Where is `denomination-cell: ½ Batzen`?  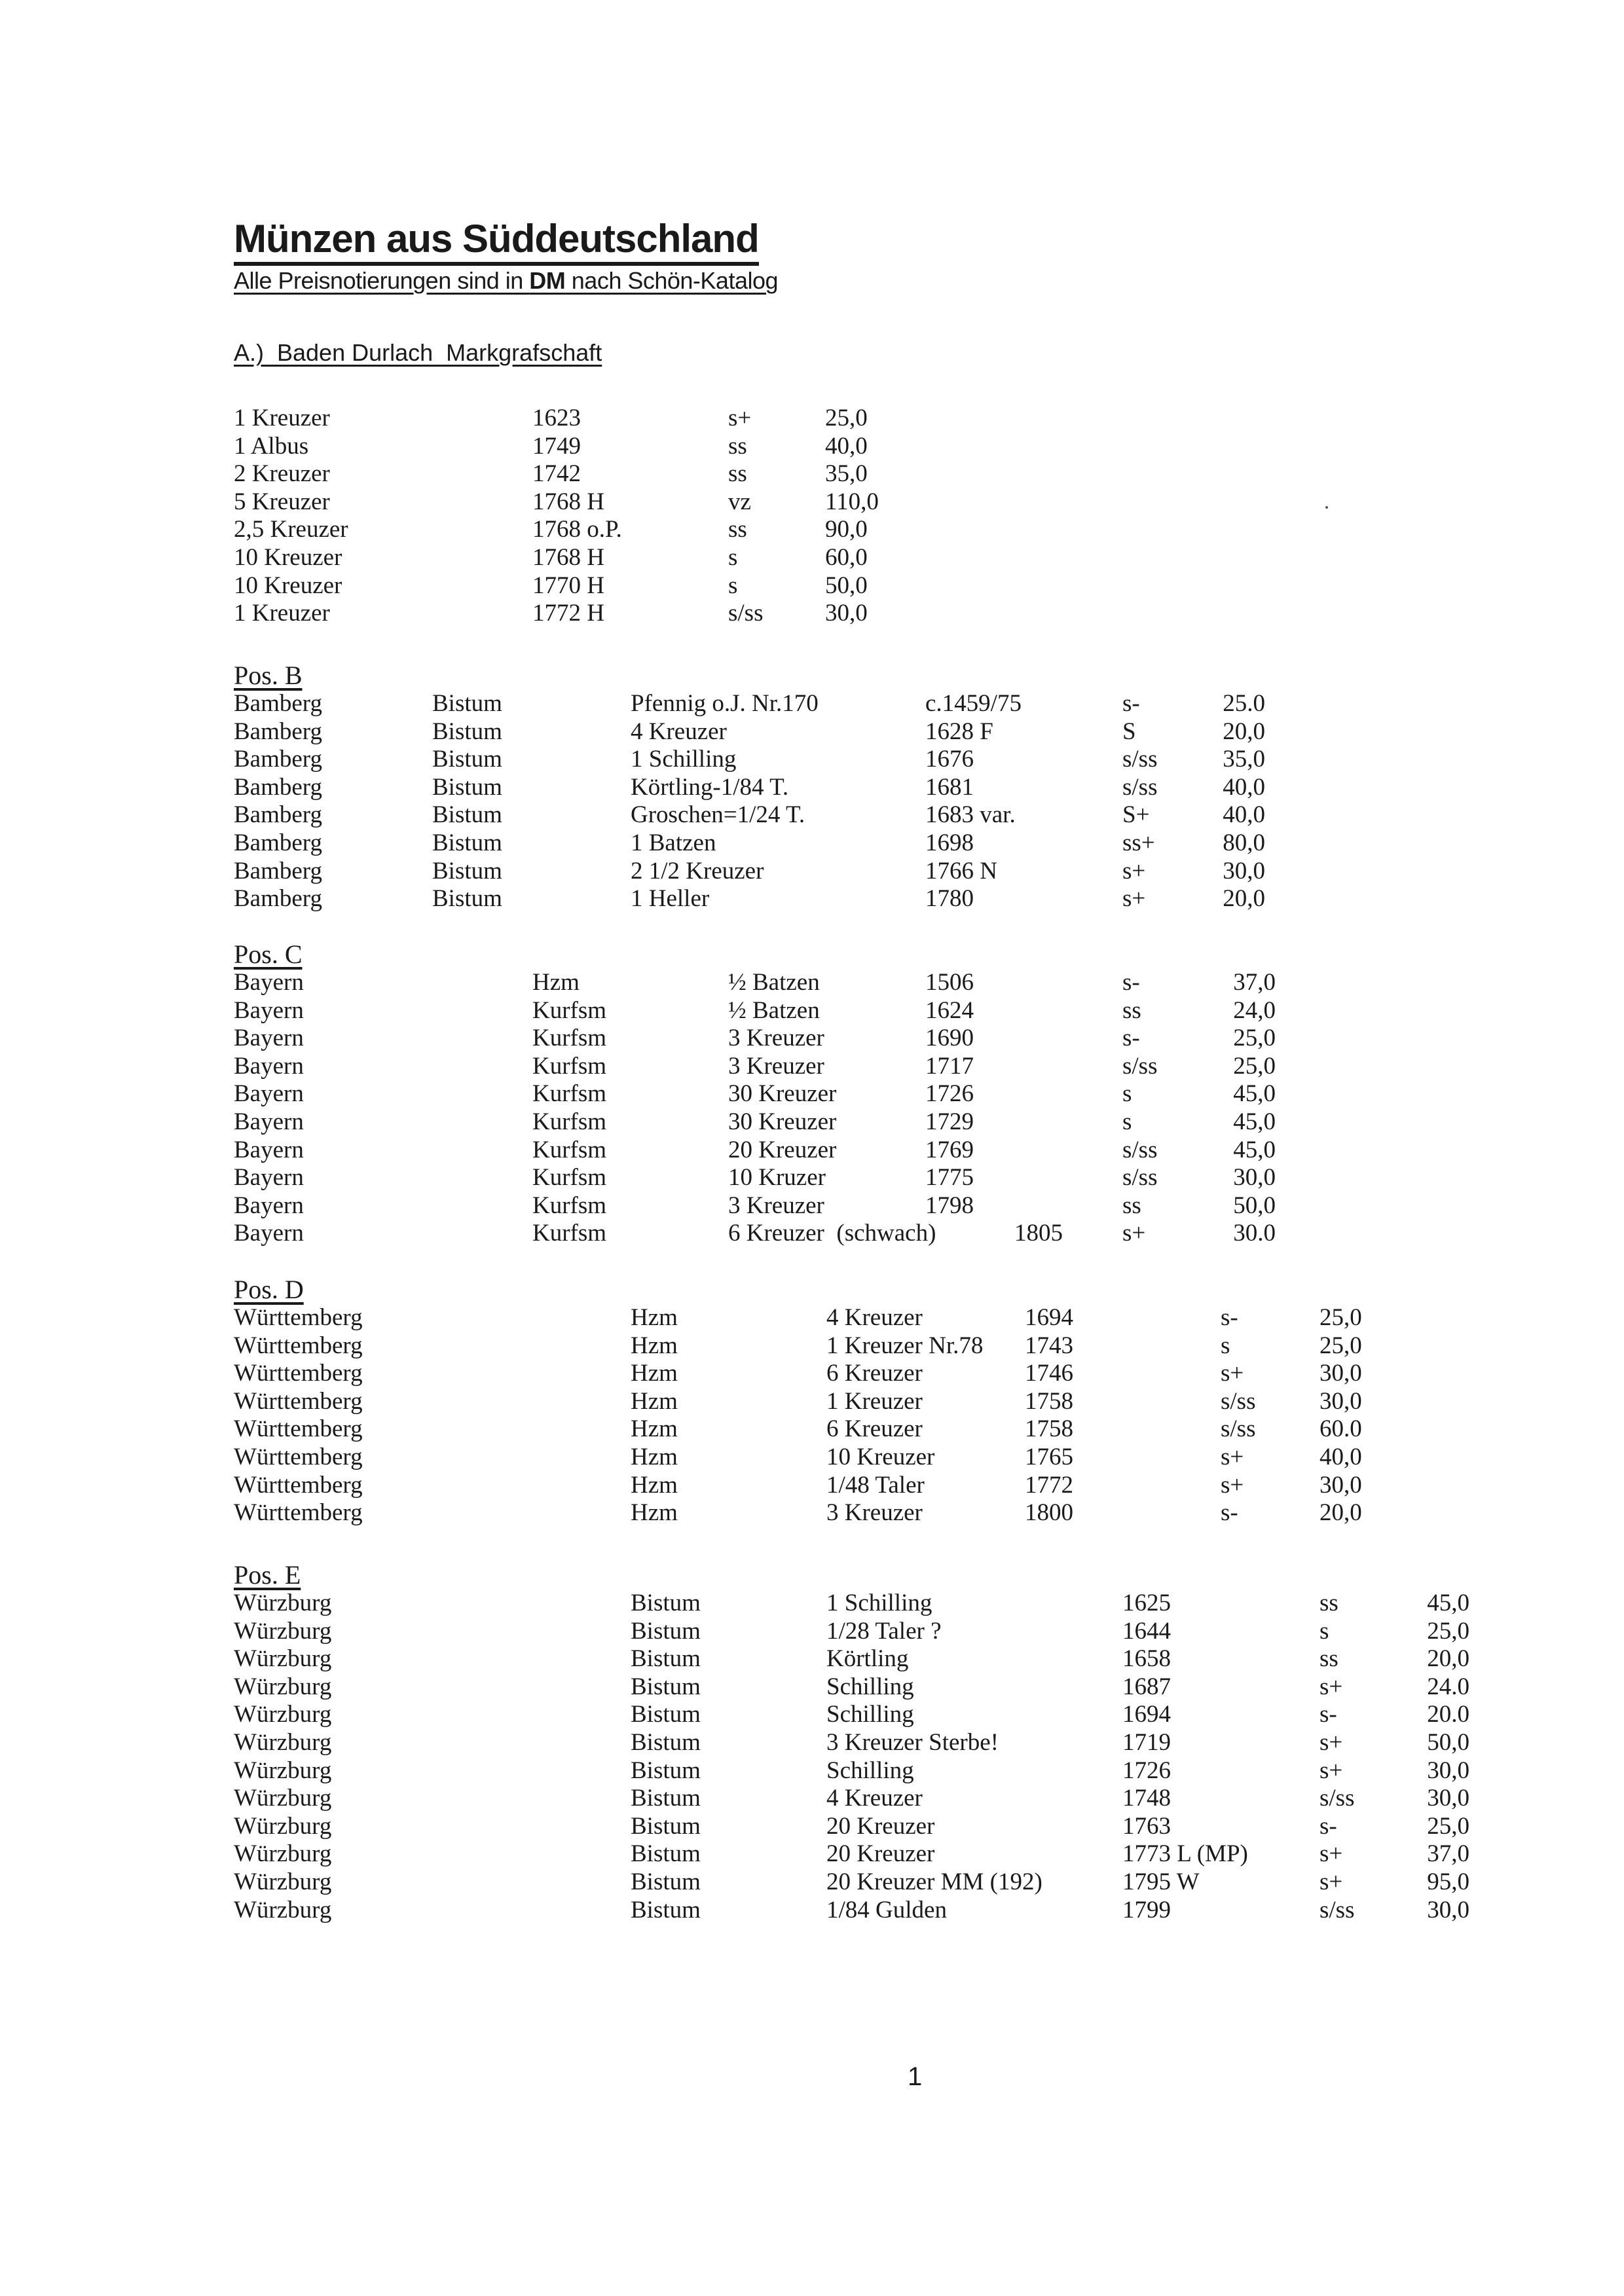
denomination-cell: ½ Batzen is located at coordinates (774, 1010).